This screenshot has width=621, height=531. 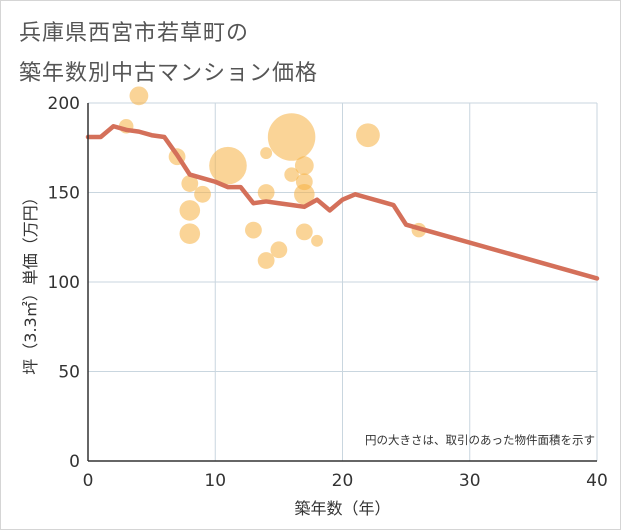 What do you see at coordinates (74, 462) in the screenshot?
I see `y-tick-label: 0` at bounding box center [74, 462].